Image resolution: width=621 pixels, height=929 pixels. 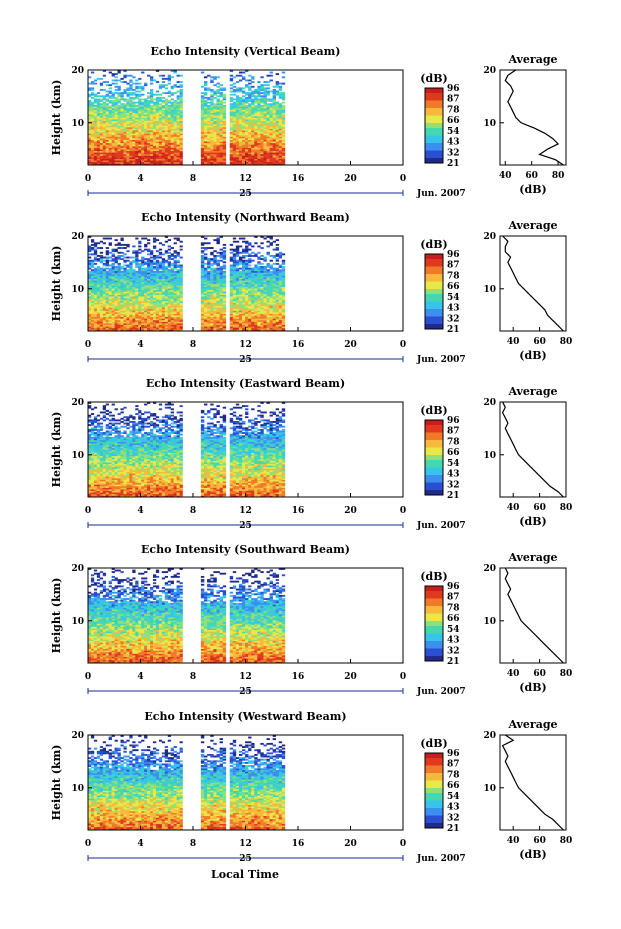 I want to click on x-tick-label: 0, so click(x=88, y=179).